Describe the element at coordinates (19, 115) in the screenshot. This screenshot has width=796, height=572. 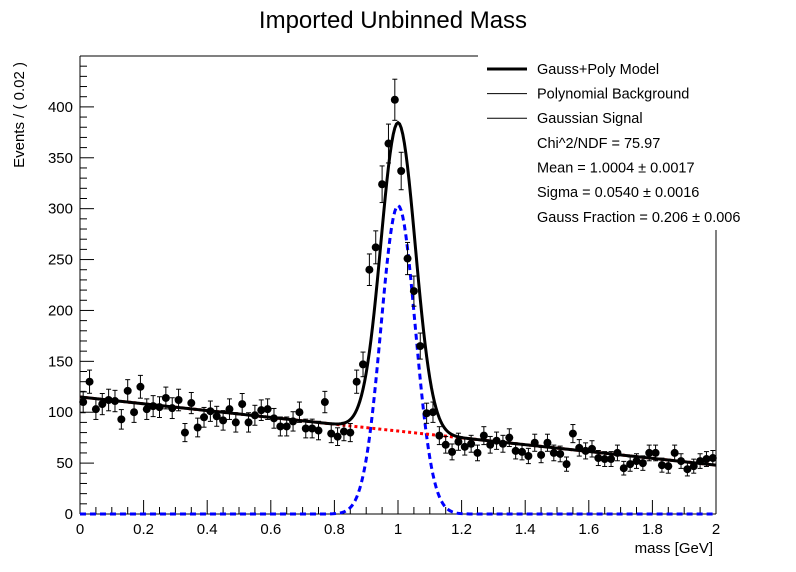
I see `y-axis-label: Events / ( 0.02 )` at that location.